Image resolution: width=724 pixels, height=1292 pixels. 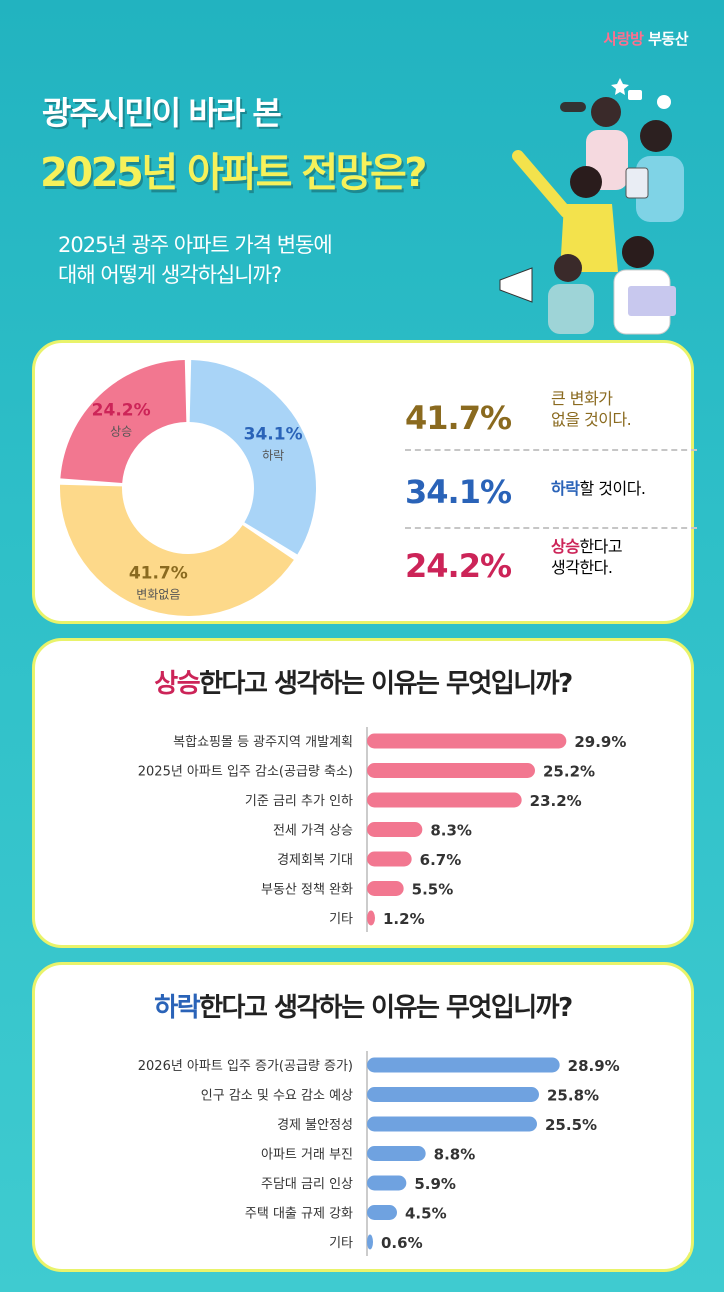 I want to click on brand-part2: 부동산, so click(x=665, y=39).